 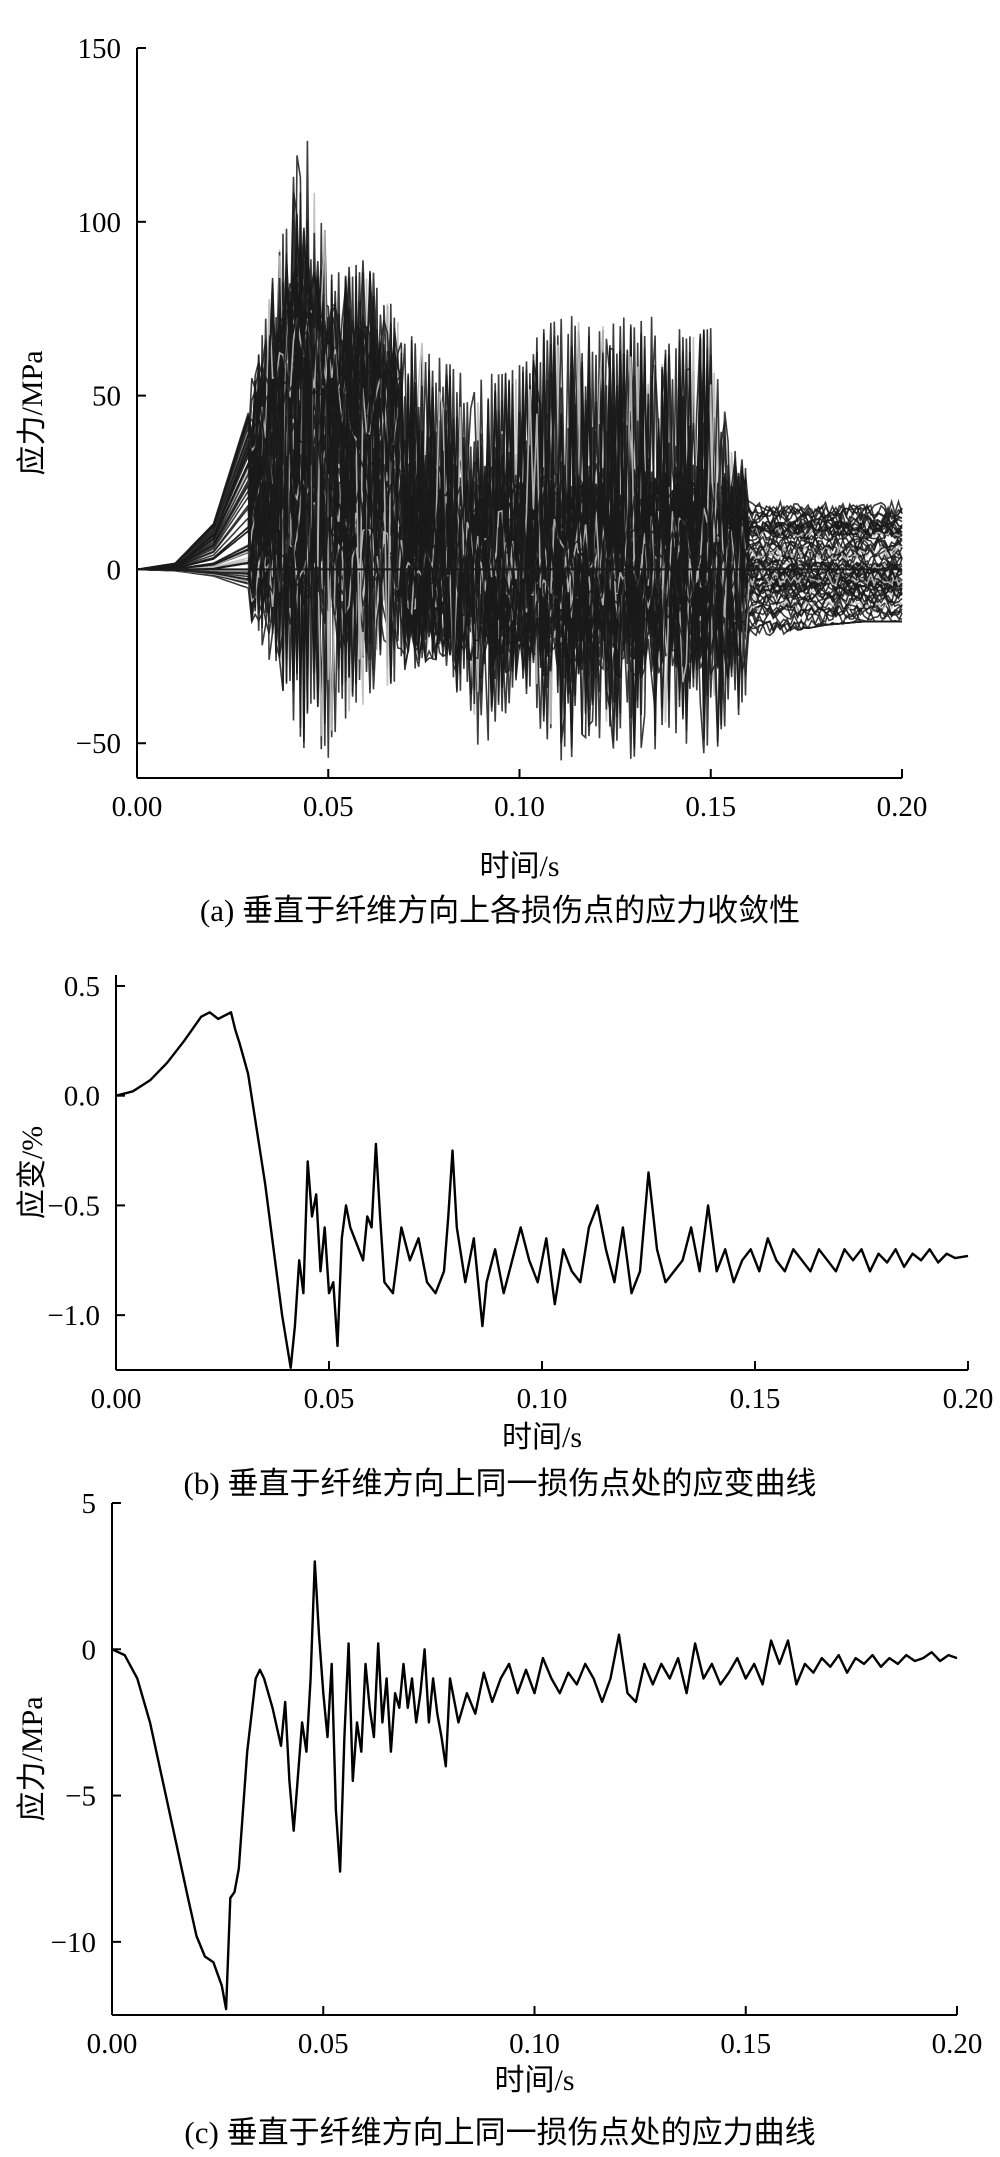 I want to click on y-tick-label: −0.5, so click(x=73, y=1206).